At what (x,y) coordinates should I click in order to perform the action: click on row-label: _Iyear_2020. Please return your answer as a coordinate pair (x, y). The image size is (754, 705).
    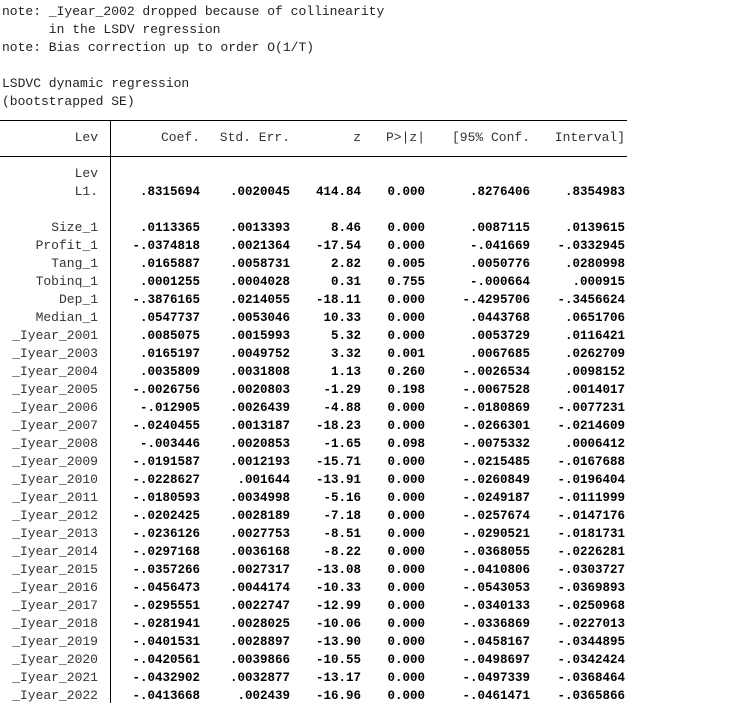
    Looking at the image, I should click on (55, 659).